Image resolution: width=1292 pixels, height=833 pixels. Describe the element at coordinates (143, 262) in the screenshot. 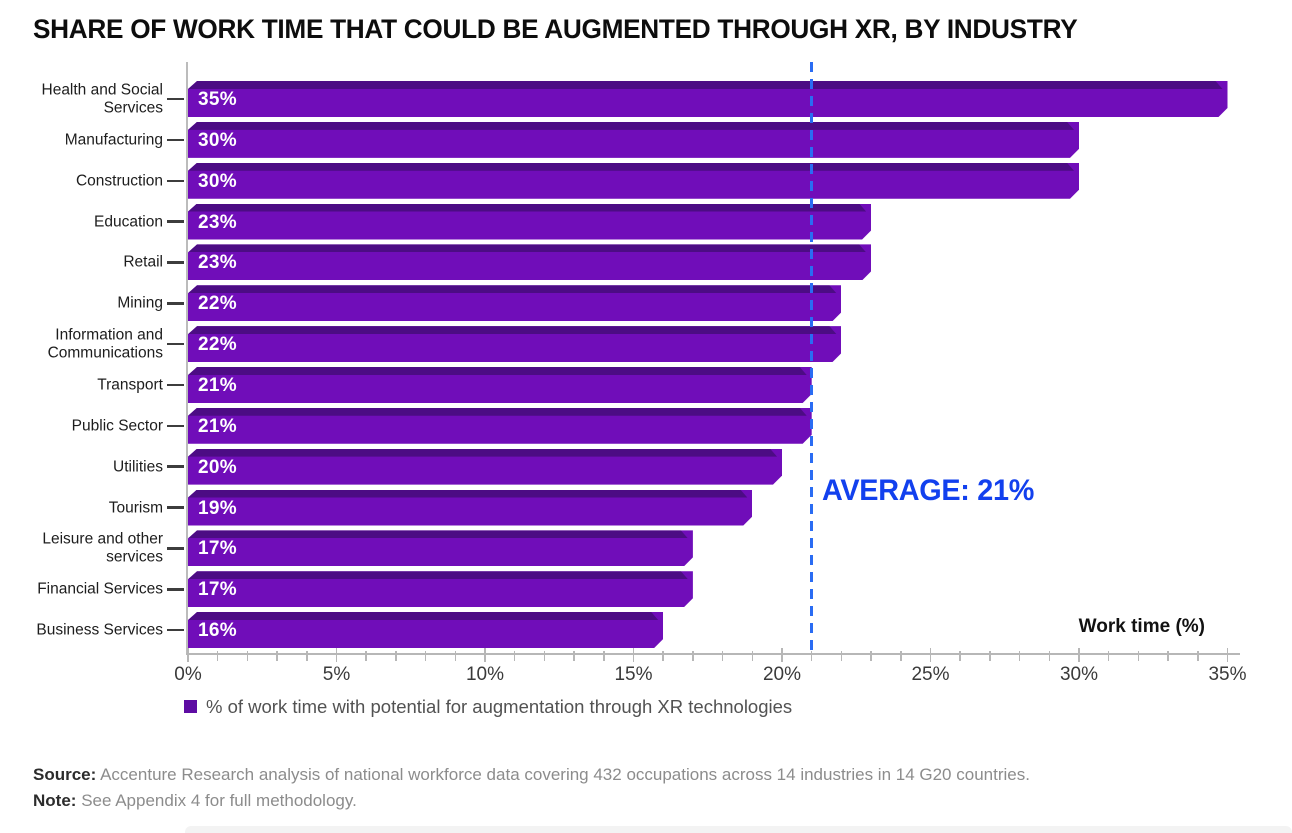

I see `category-label: Retail` at that location.